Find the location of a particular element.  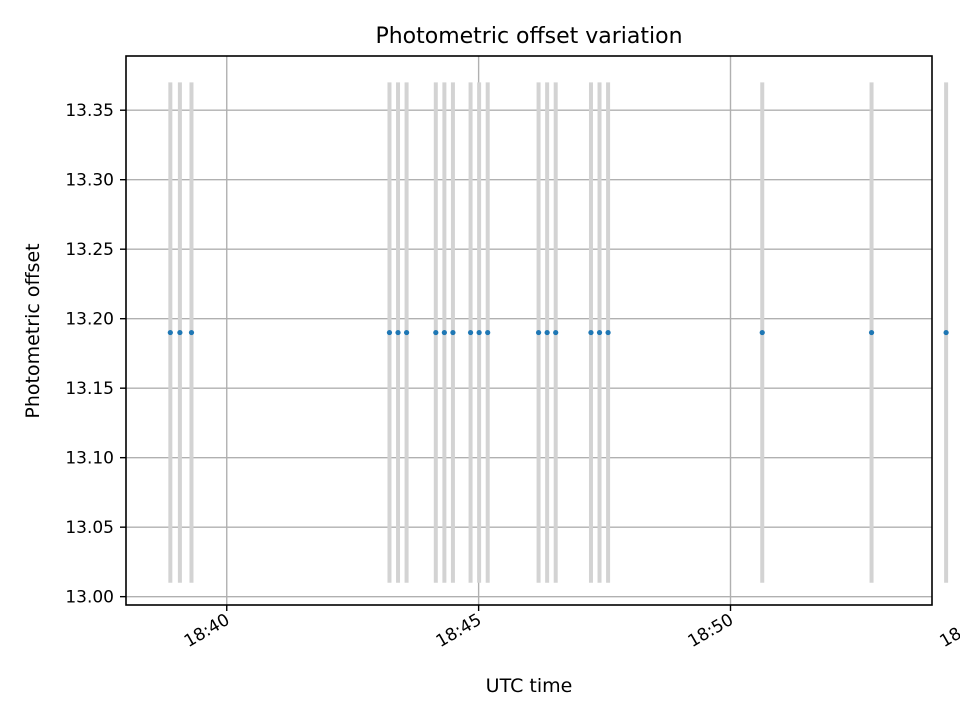

x-tick-label: 18:40 is located at coordinates (207, 631).